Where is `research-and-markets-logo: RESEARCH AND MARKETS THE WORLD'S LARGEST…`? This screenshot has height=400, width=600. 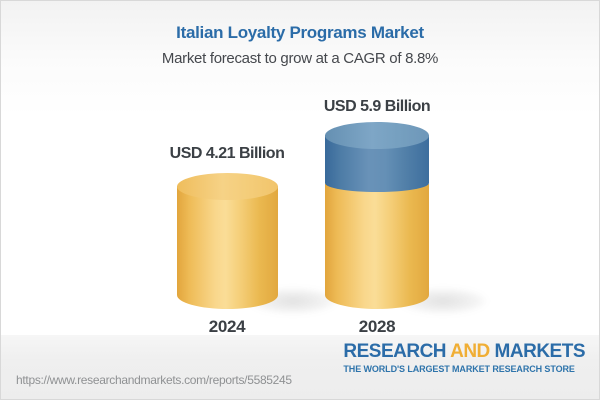
research-and-markets-logo: RESEARCH AND MARKETS THE WORLD'S LARGEST… is located at coordinates (464, 357).